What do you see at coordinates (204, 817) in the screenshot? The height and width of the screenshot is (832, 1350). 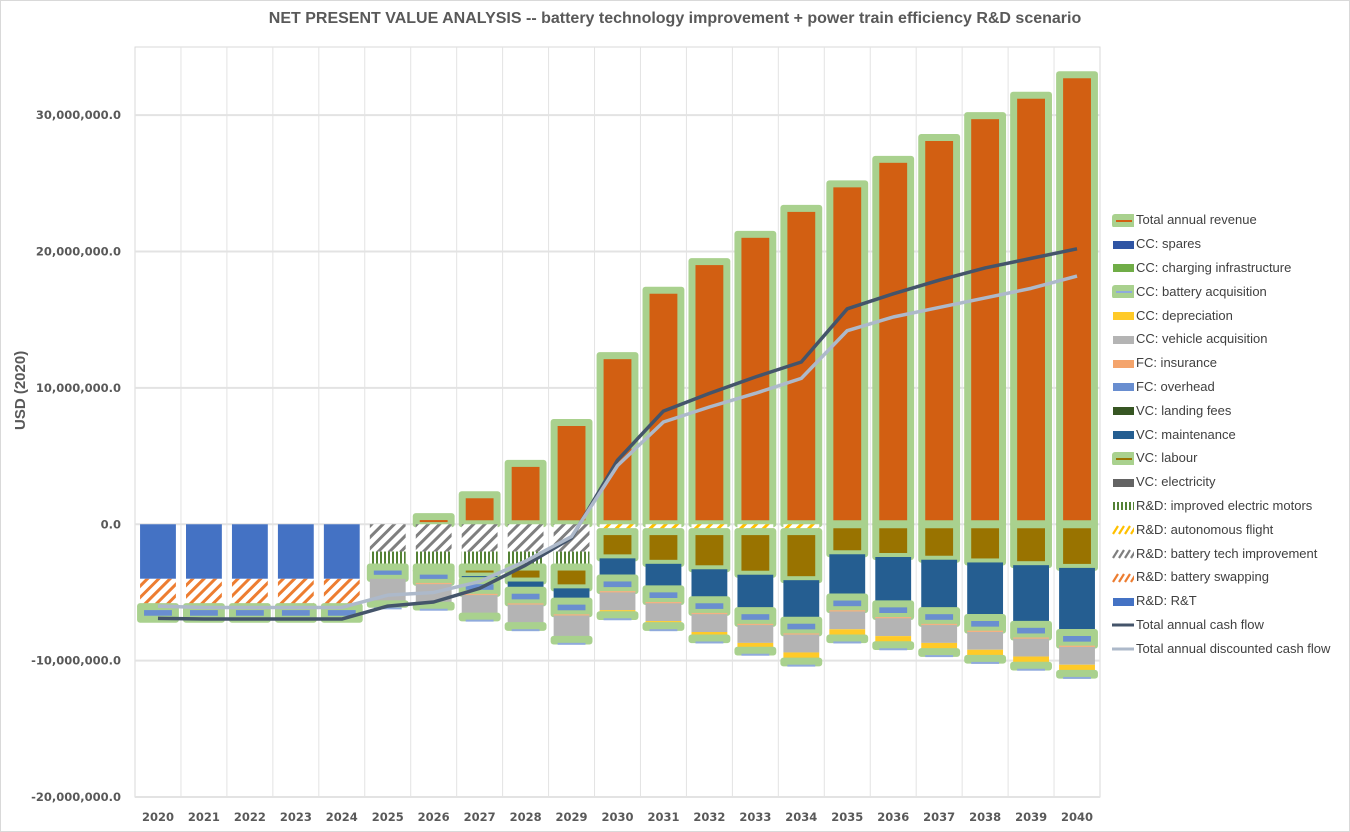 I see `x-tick-label: 2021` at bounding box center [204, 817].